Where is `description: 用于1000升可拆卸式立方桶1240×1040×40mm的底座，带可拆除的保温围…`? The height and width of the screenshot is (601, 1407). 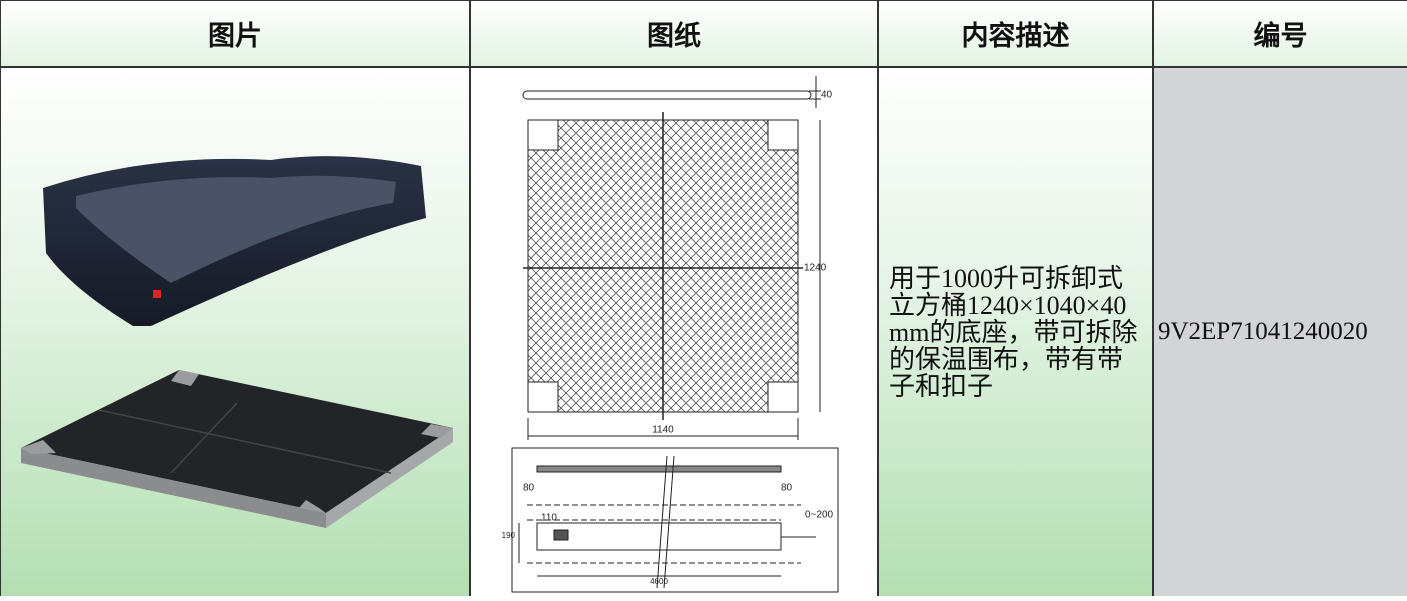
description: 用于1000升可拆卸式立方桶1240×1040×40mm的底座，带可拆除的保温围… is located at coordinates (1013, 332).